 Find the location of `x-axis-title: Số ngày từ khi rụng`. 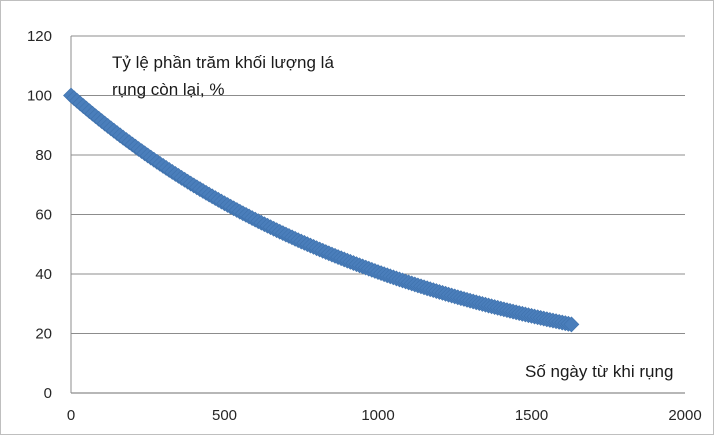

x-axis-title: Số ngày từ khi rụng is located at coordinates (599, 371).